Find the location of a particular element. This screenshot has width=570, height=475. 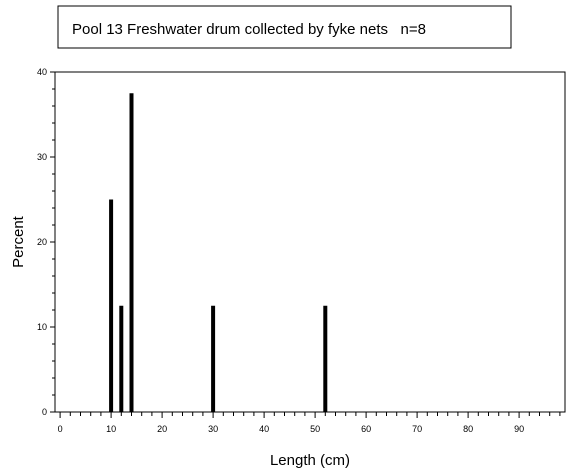

y-axis: 0 10 20 30 40 is located at coordinates (46, 242).